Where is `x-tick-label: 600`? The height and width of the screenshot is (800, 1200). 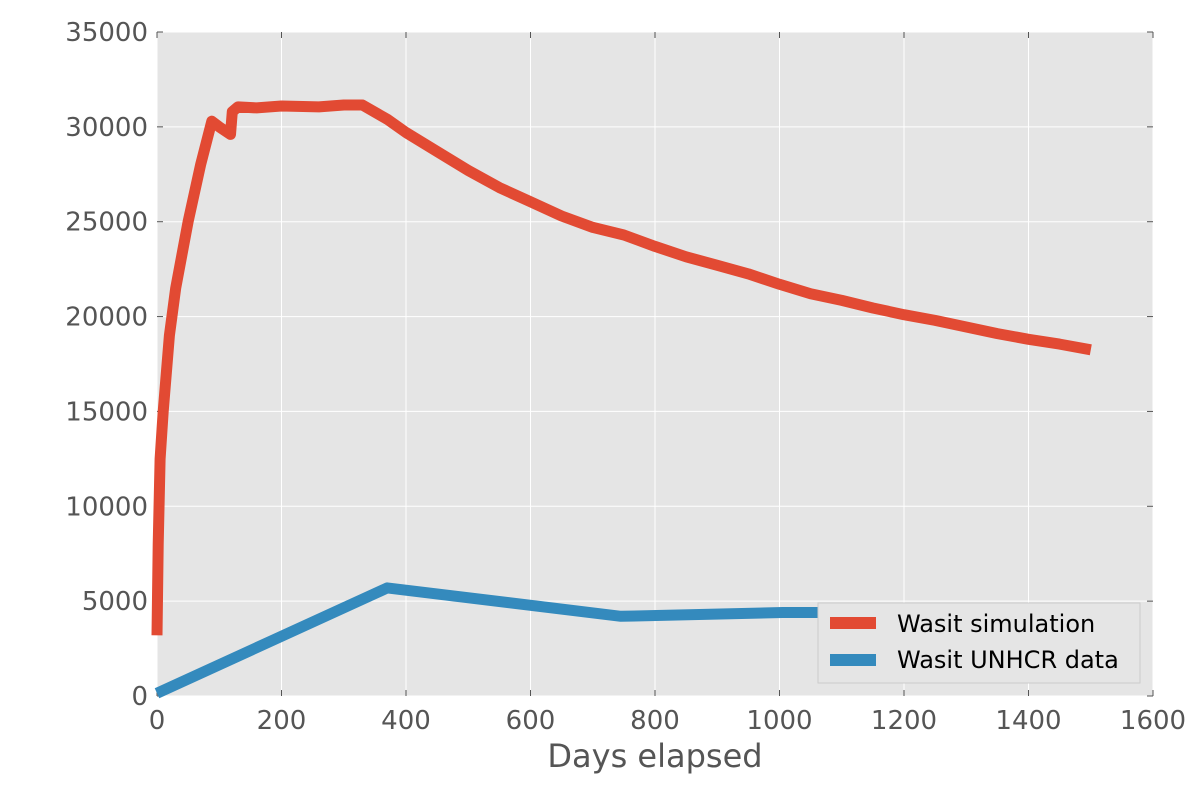
x-tick-label: 600 is located at coordinates (531, 721).